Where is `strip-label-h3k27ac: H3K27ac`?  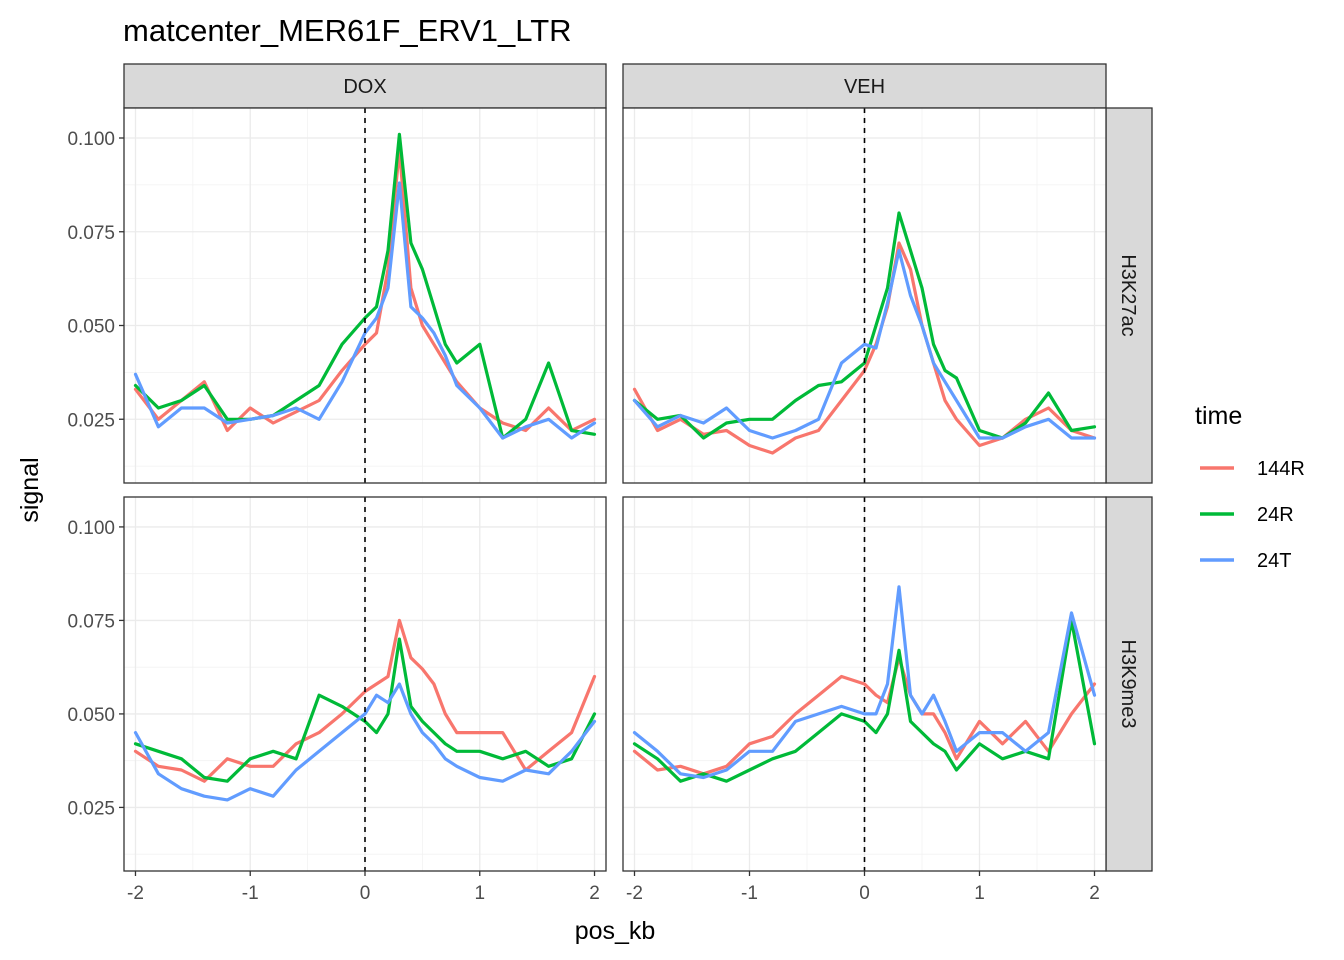
strip-label-h3k27ac: H3K27ac is located at coordinates (1128, 295).